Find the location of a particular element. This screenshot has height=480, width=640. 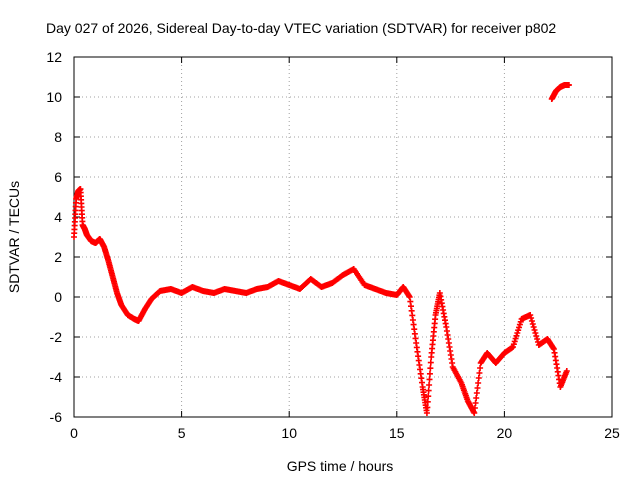

y-tick-label: 10 is located at coordinates (54, 97).